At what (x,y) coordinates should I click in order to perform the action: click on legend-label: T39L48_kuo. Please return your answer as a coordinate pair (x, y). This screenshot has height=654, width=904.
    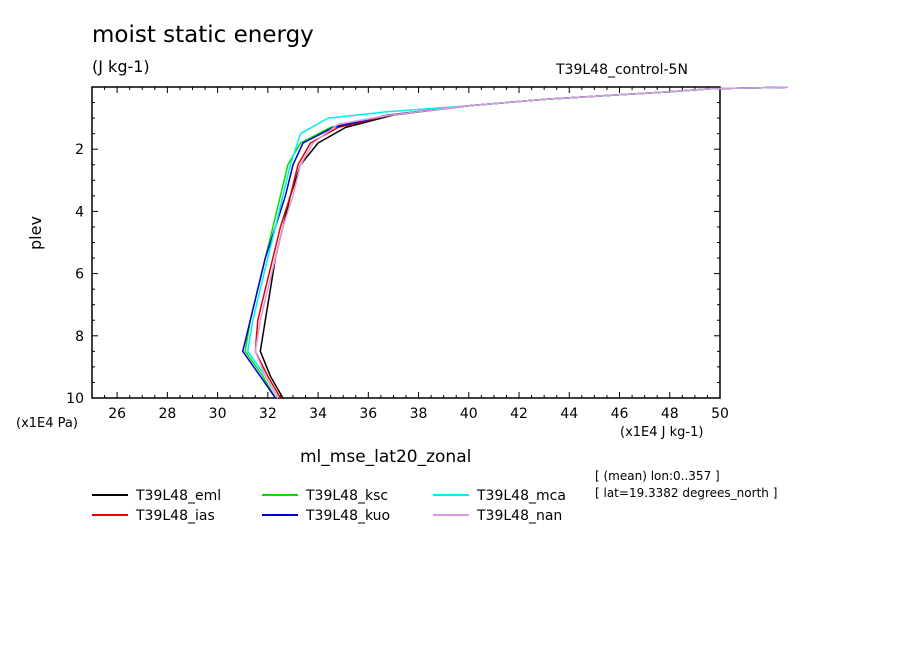
    Looking at the image, I should click on (347, 516).